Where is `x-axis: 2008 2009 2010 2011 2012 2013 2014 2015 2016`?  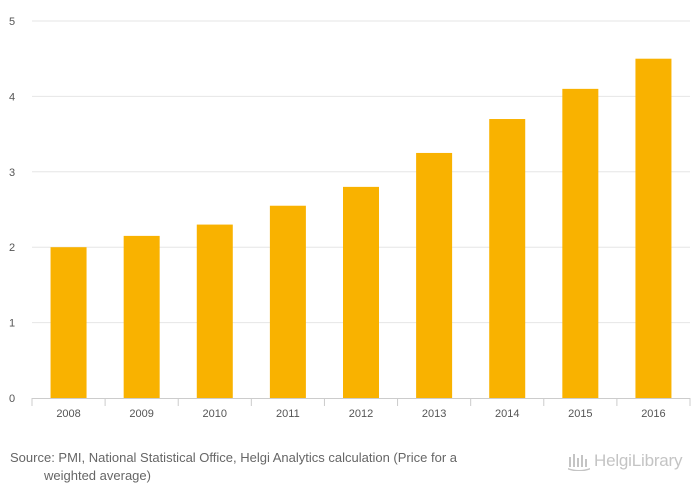
x-axis: 2008 2009 2010 2011 2012 2013 2014 2015 2016 is located at coordinates (361, 409).